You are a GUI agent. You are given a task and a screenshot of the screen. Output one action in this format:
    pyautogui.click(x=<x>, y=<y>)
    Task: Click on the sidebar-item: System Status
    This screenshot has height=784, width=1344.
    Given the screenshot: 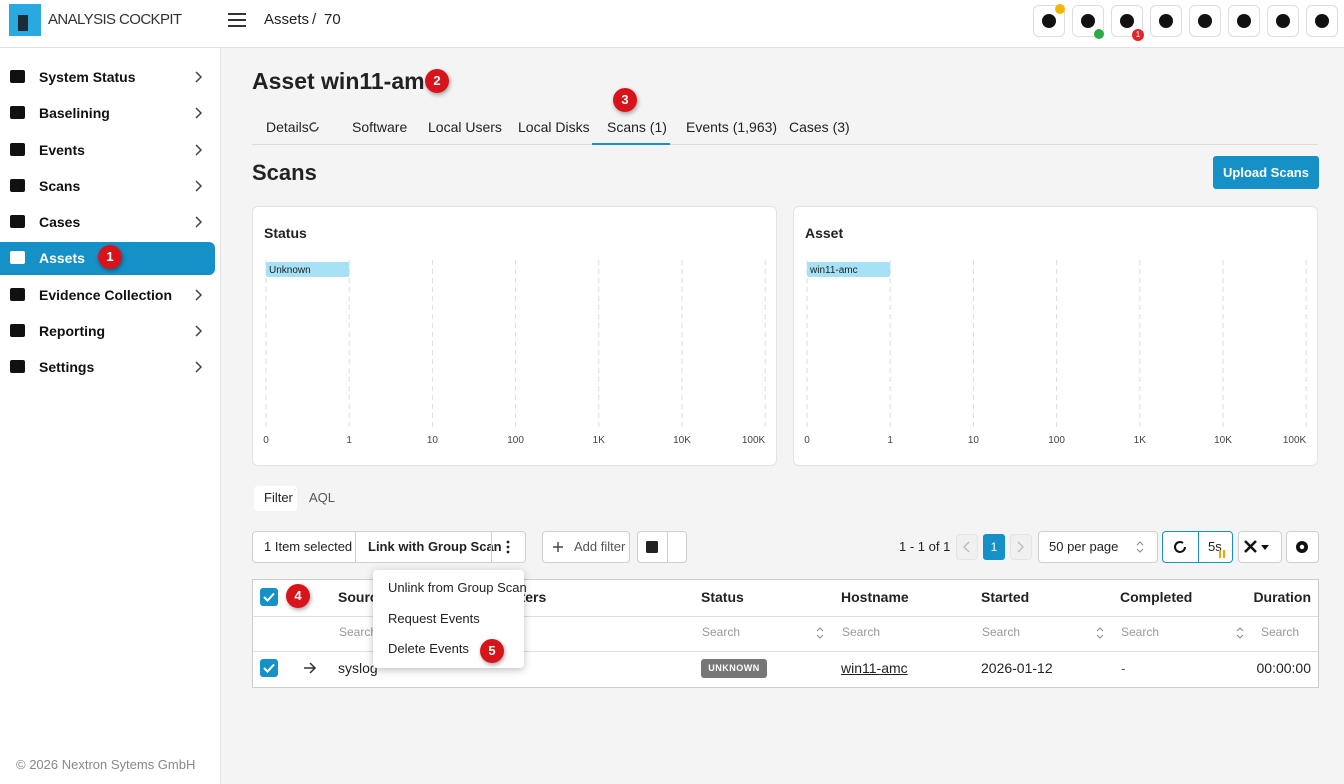 What is the action you would take?
    pyautogui.click(x=87, y=77)
    